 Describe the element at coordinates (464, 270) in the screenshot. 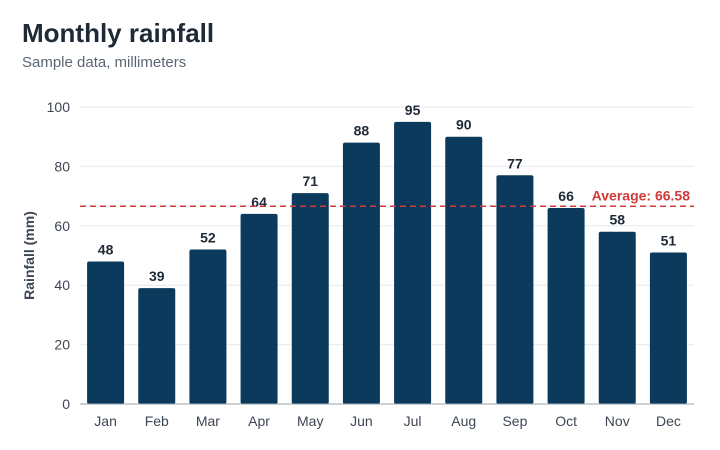

I see `bar-aug` at that location.